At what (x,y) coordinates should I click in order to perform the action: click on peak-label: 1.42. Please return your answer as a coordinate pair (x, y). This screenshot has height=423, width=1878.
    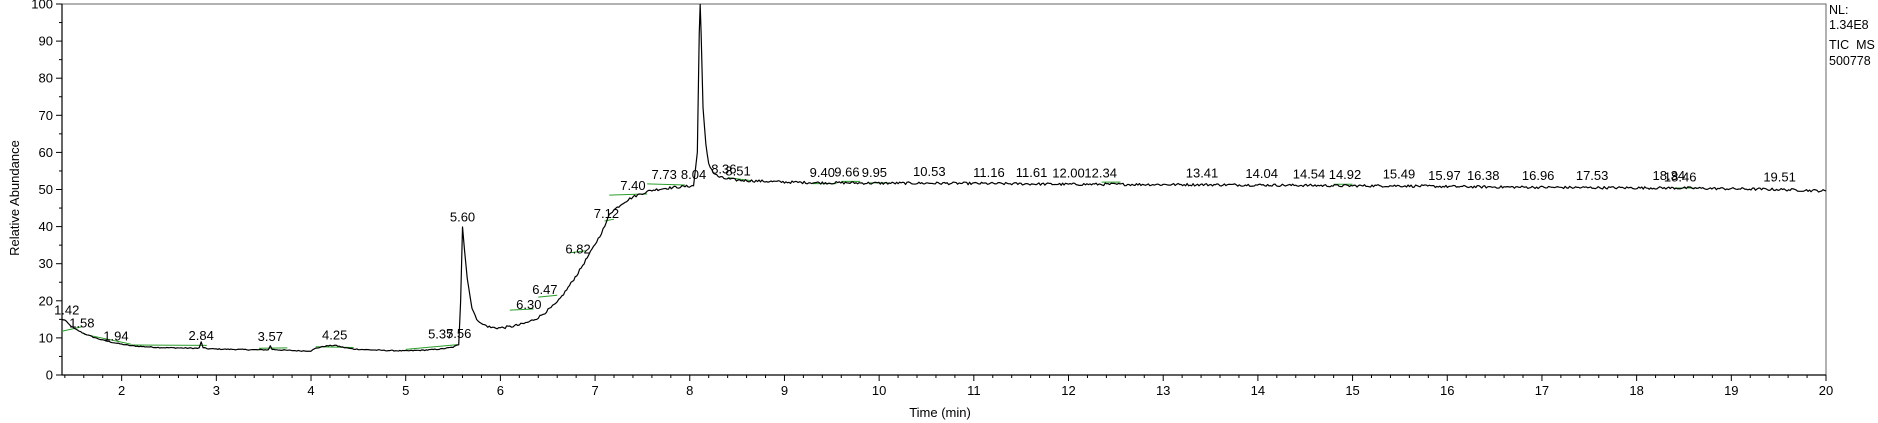
    Looking at the image, I should click on (66, 309).